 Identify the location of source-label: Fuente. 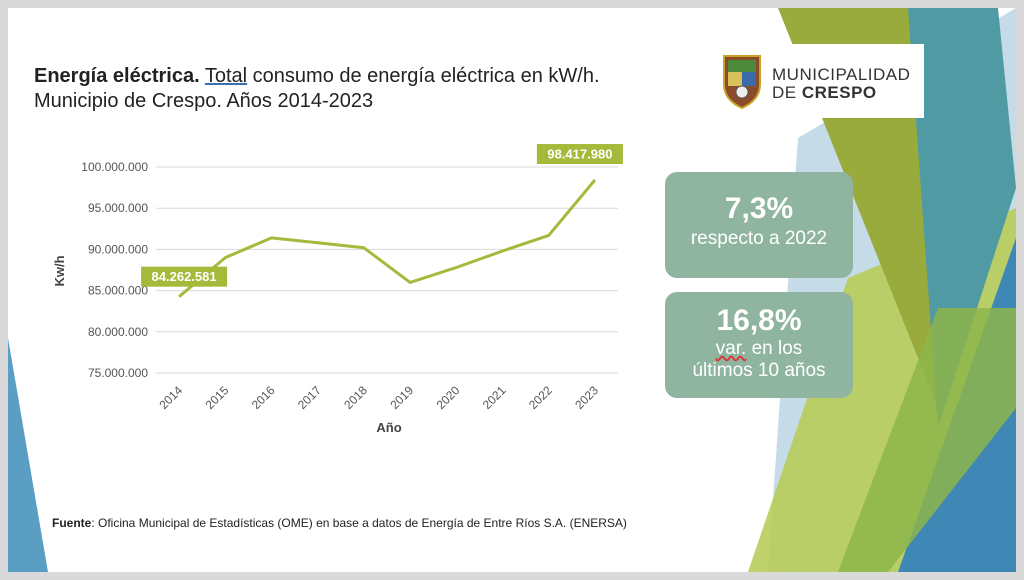
(72, 523).